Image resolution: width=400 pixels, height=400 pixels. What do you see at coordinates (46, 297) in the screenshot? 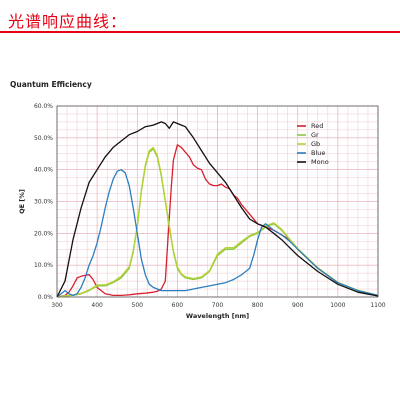
I see `y-tick-label: 0.0%` at bounding box center [46, 297].